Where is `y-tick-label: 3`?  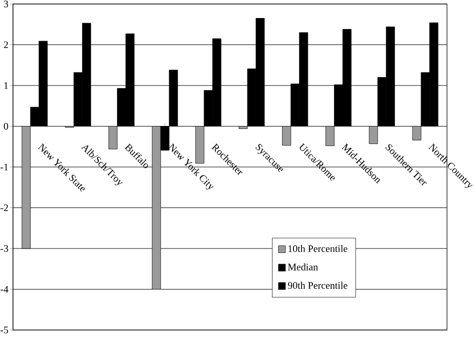
y-tick-label: 3 is located at coordinates (6, 4).